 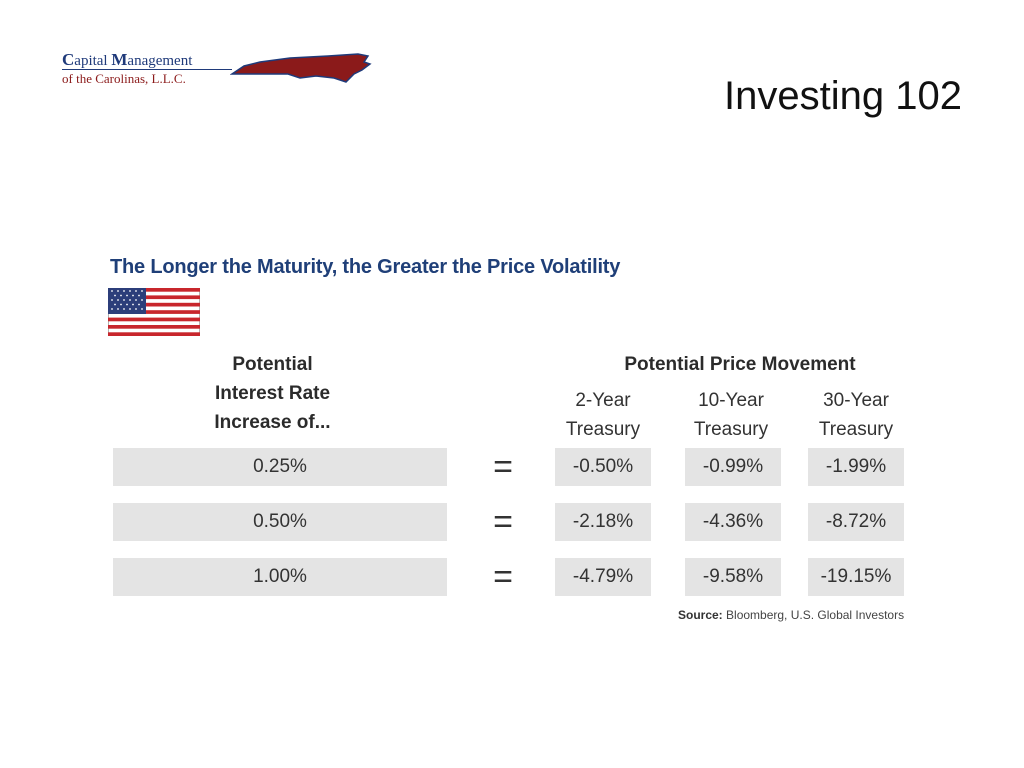 What do you see at coordinates (731, 400) in the screenshot?
I see `column-header-line-1: 10-Year` at bounding box center [731, 400].